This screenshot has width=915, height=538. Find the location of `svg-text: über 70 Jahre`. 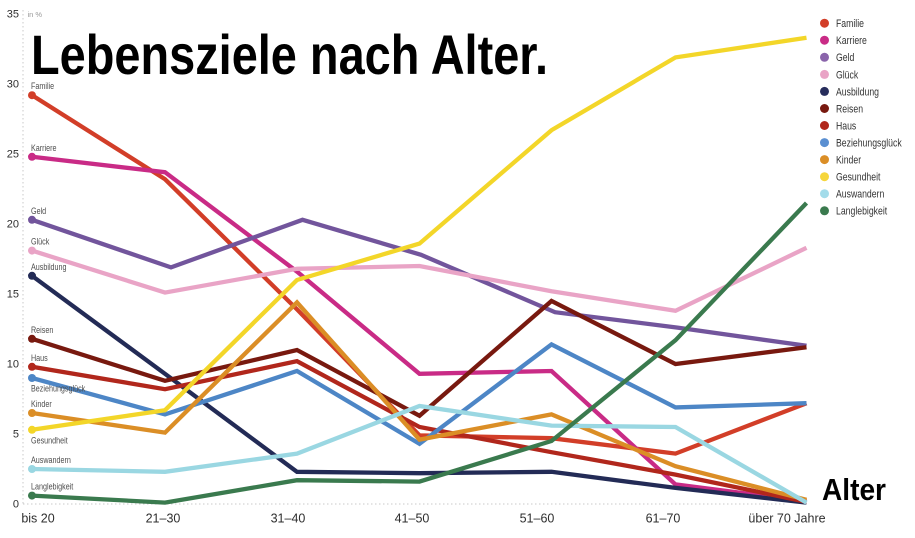

svg-text: über 70 Jahre is located at coordinates (786, 518).